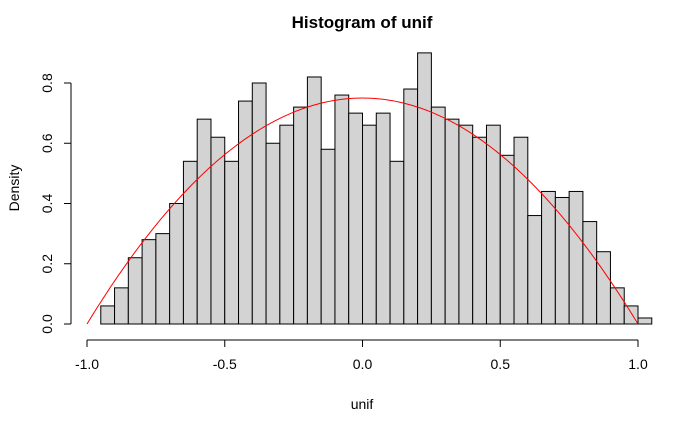 The image size is (700, 432). I want to click on x-tick-label: -0.5, so click(225, 364).